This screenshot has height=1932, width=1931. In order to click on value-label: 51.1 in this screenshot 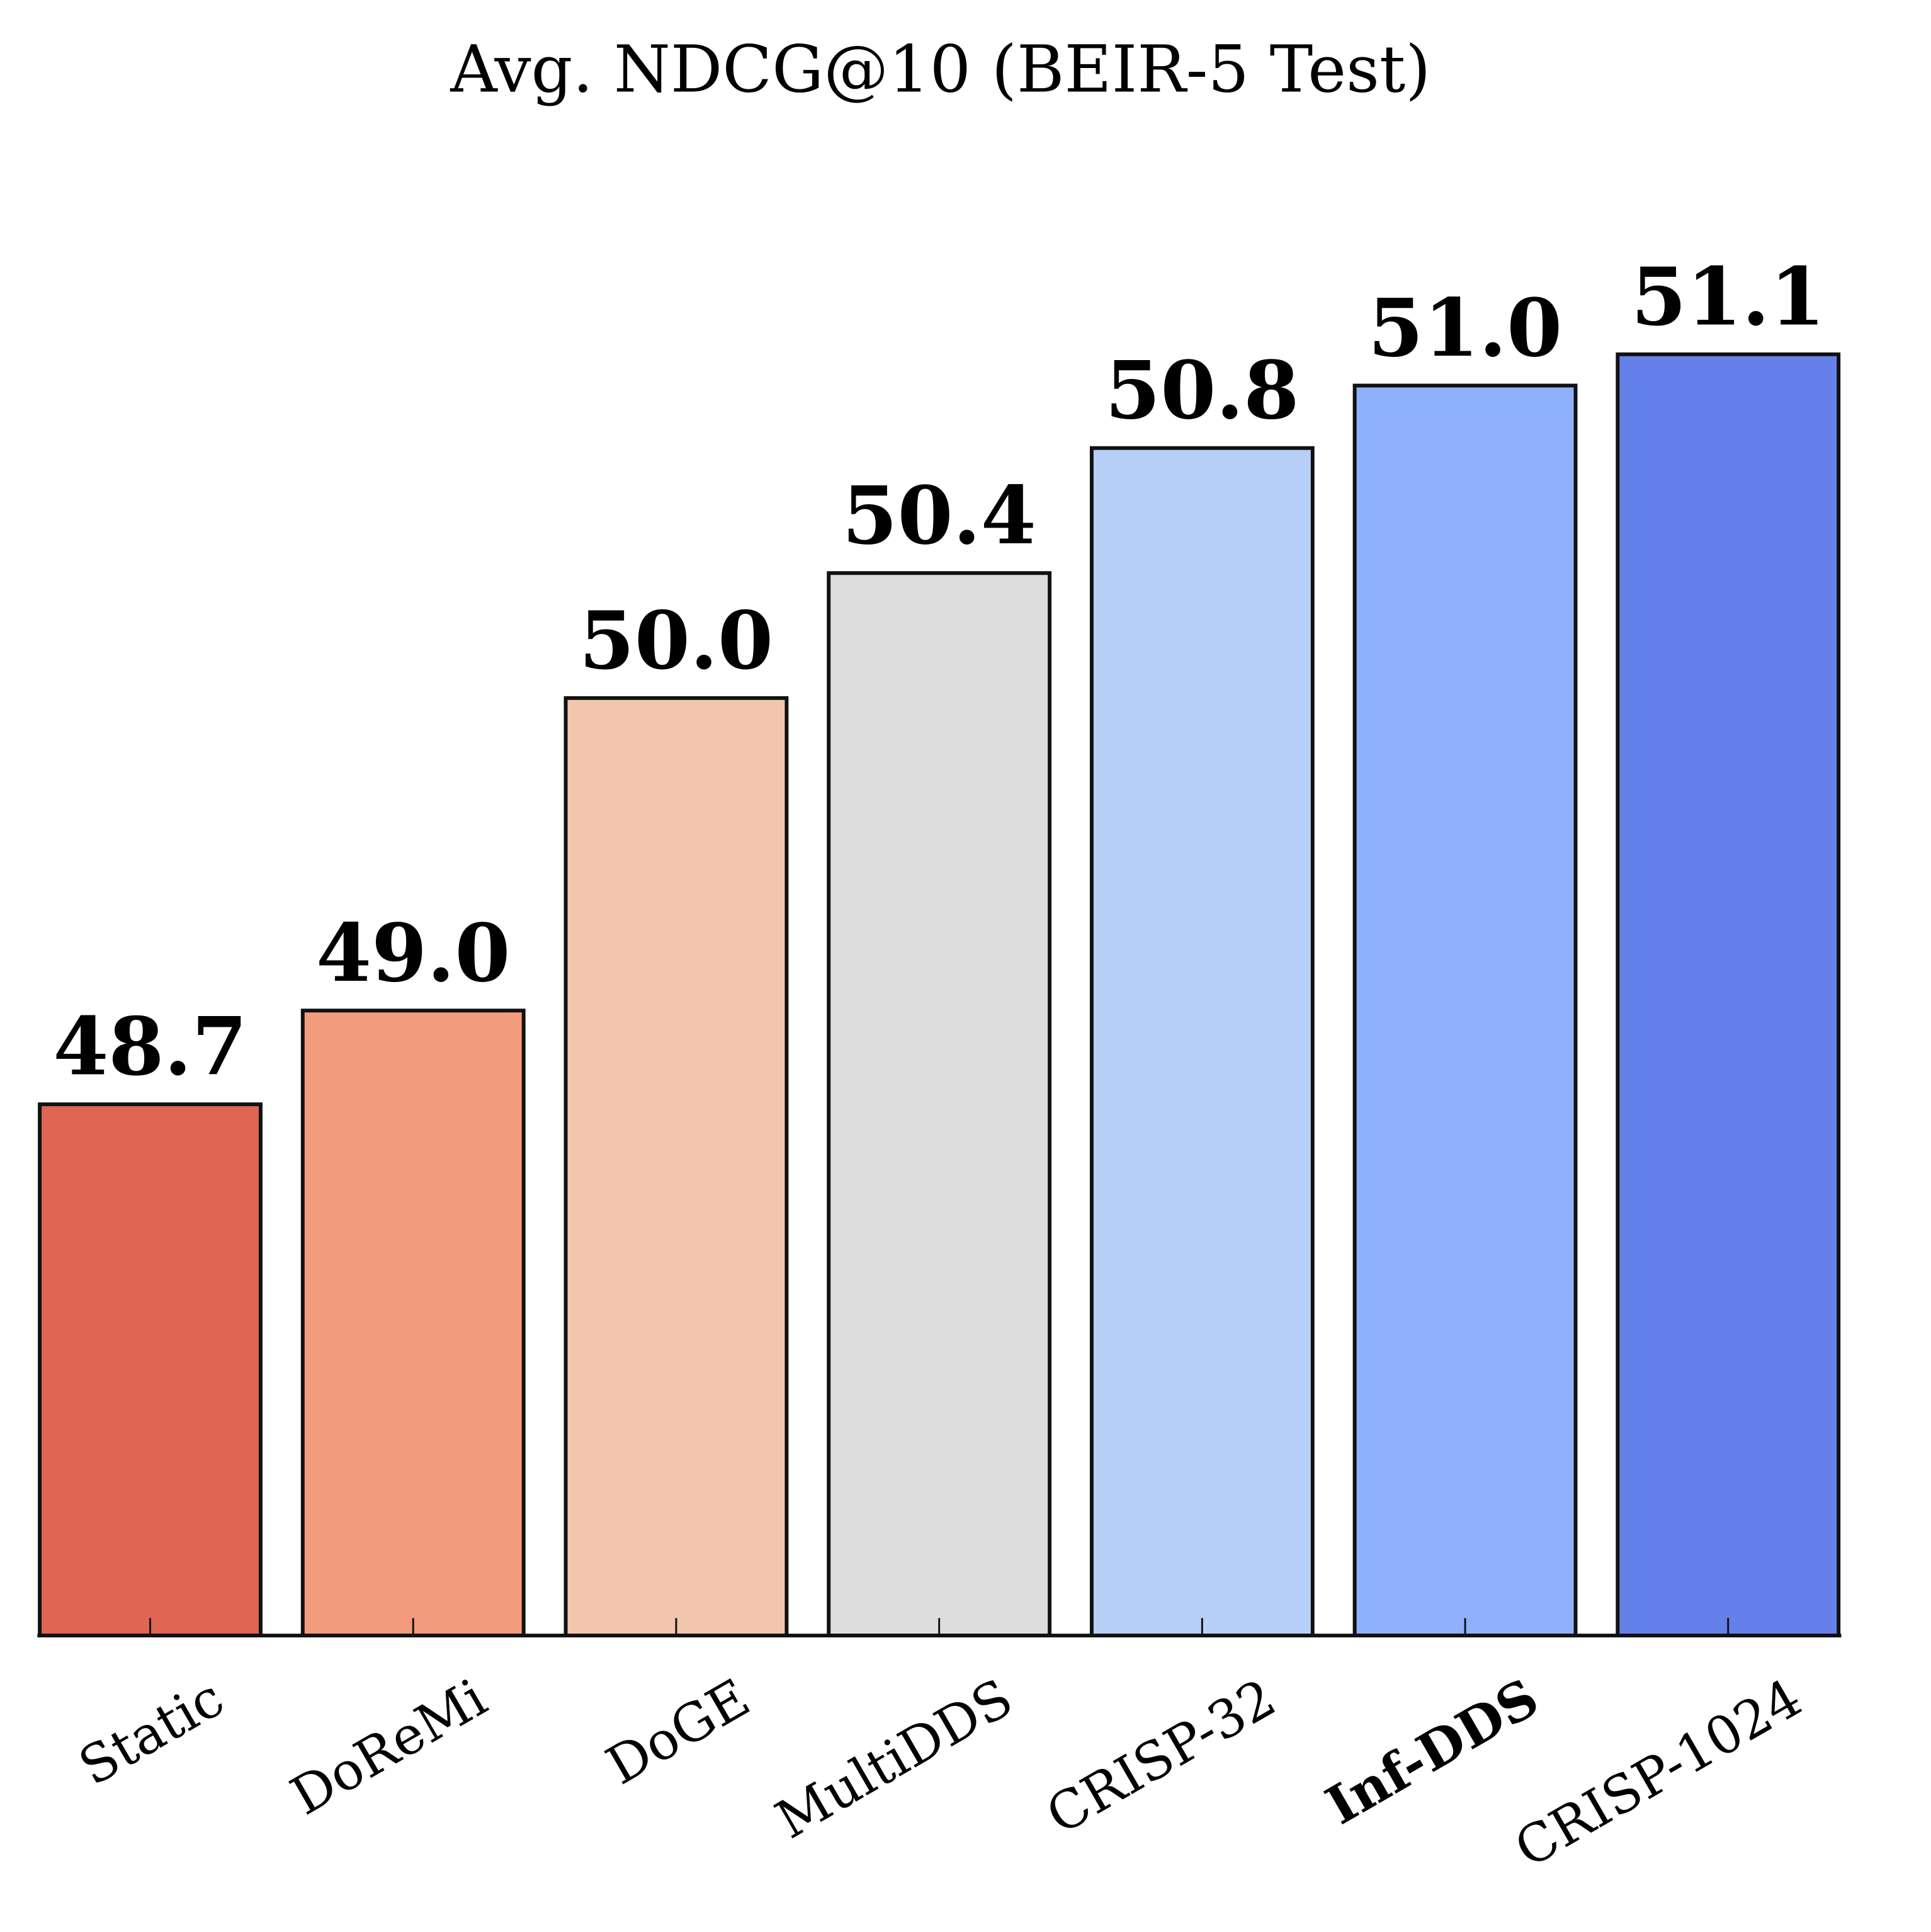, I will do `click(1728, 296)`.